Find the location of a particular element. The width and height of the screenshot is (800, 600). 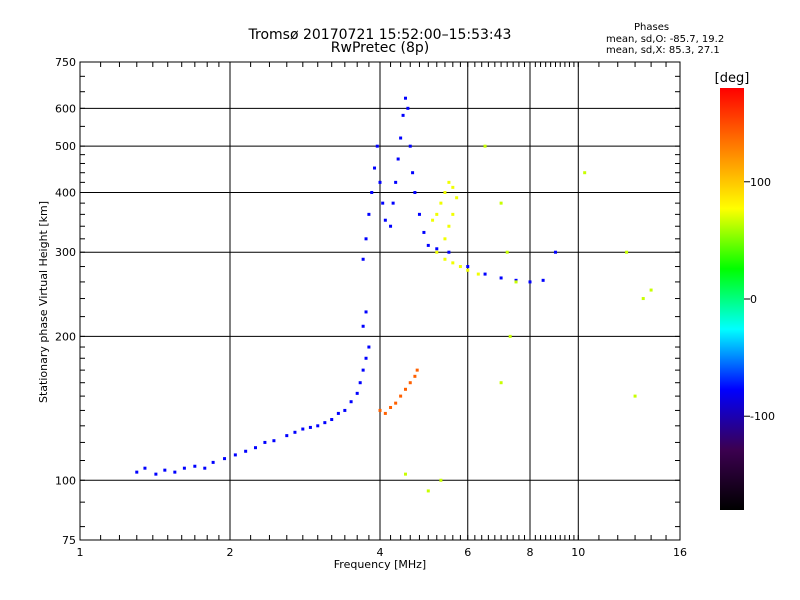

y-axis-label: Stationary phase Virtual Height [km] is located at coordinates (43, 302).